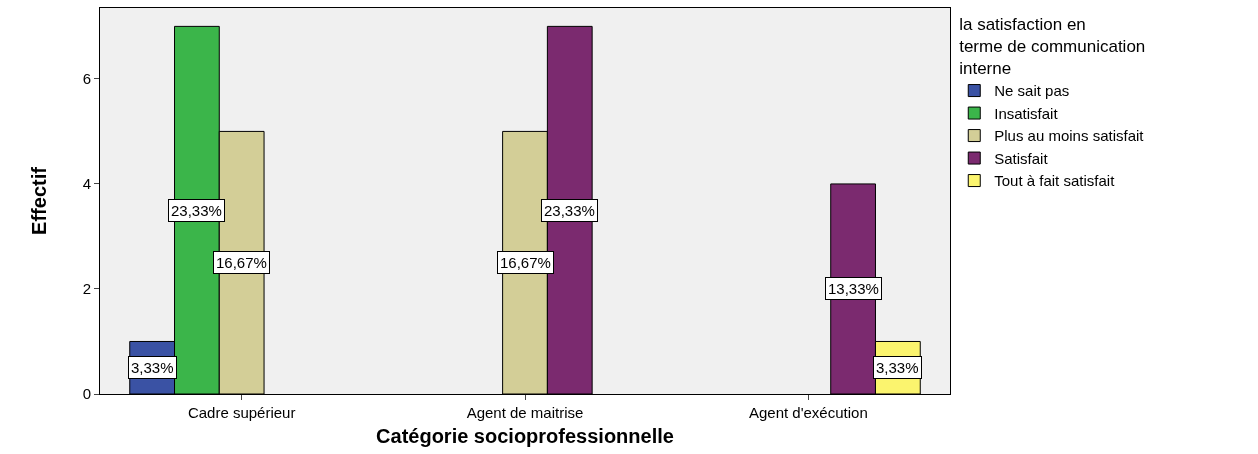  What do you see at coordinates (525, 412) in the screenshot?
I see `x-tick-label: Agent de maitrise` at bounding box center [525, 412].